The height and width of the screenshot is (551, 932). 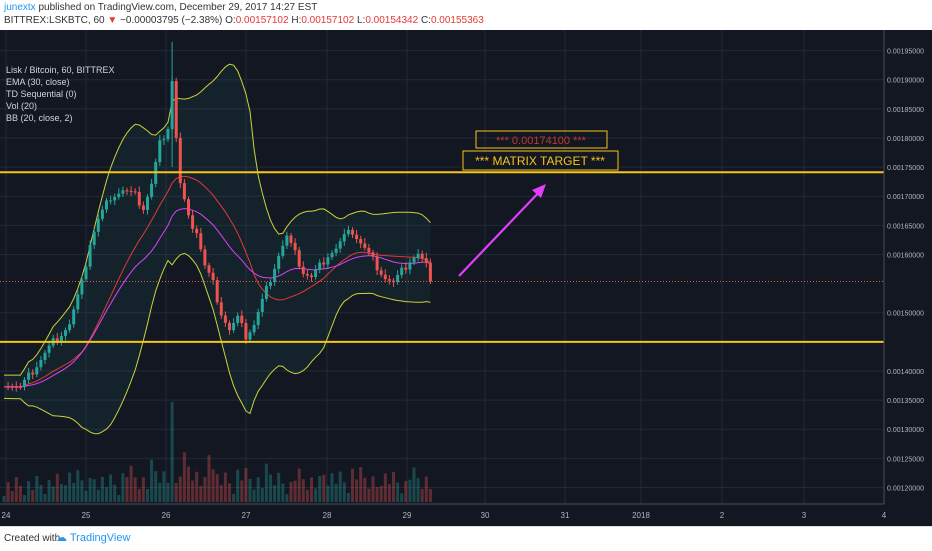 I want to click on annotations: *** 0.00174100 *** *** MATRIX TARGET ***, so click(x=538, y=203).